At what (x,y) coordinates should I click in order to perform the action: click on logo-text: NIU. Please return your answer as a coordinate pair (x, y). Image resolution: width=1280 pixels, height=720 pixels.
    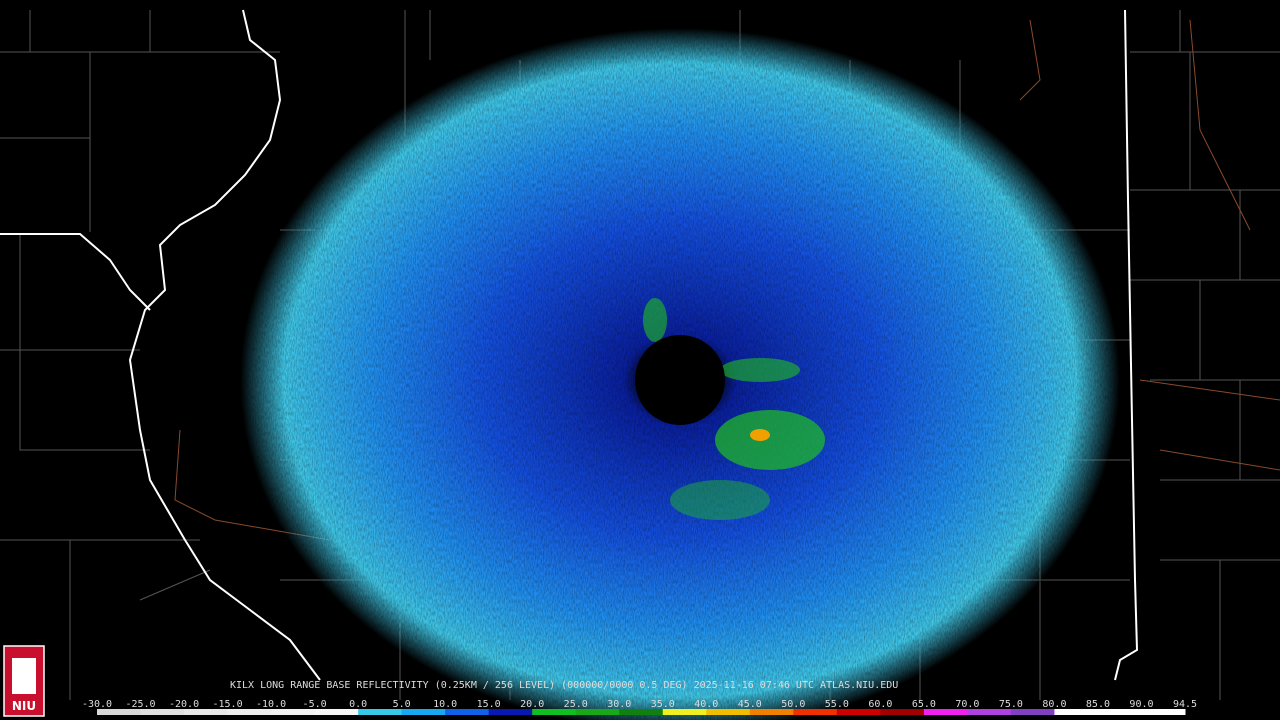
    Looking at the image, I should click on (24, 706).